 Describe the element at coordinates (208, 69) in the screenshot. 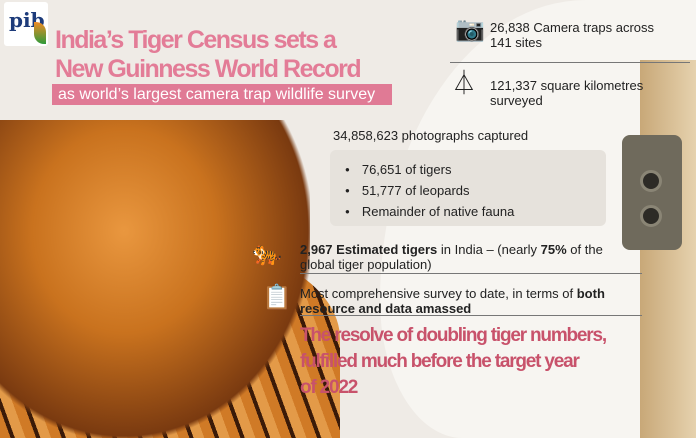

I see `title-line-2: New Guinness World Record` at that location.